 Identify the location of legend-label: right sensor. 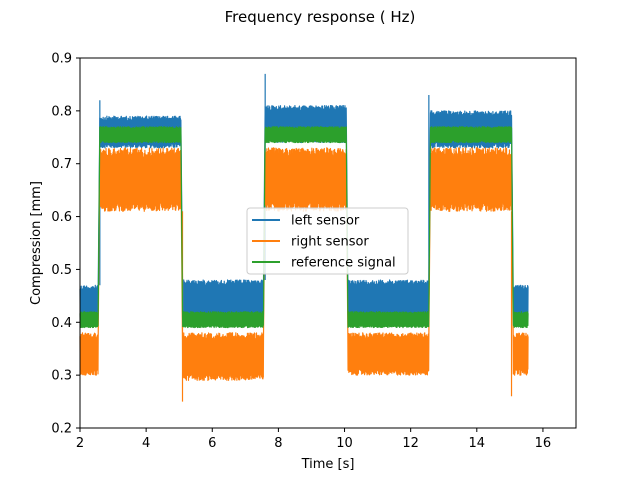
(330, 242).